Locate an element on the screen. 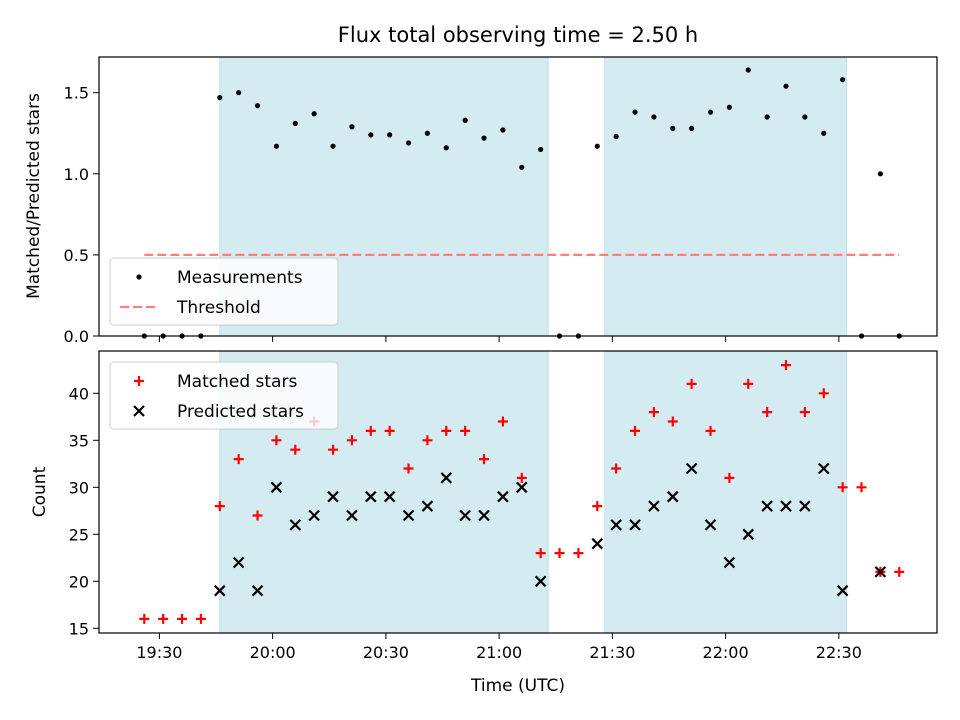  legend-box is located at coordinates (224, 395).